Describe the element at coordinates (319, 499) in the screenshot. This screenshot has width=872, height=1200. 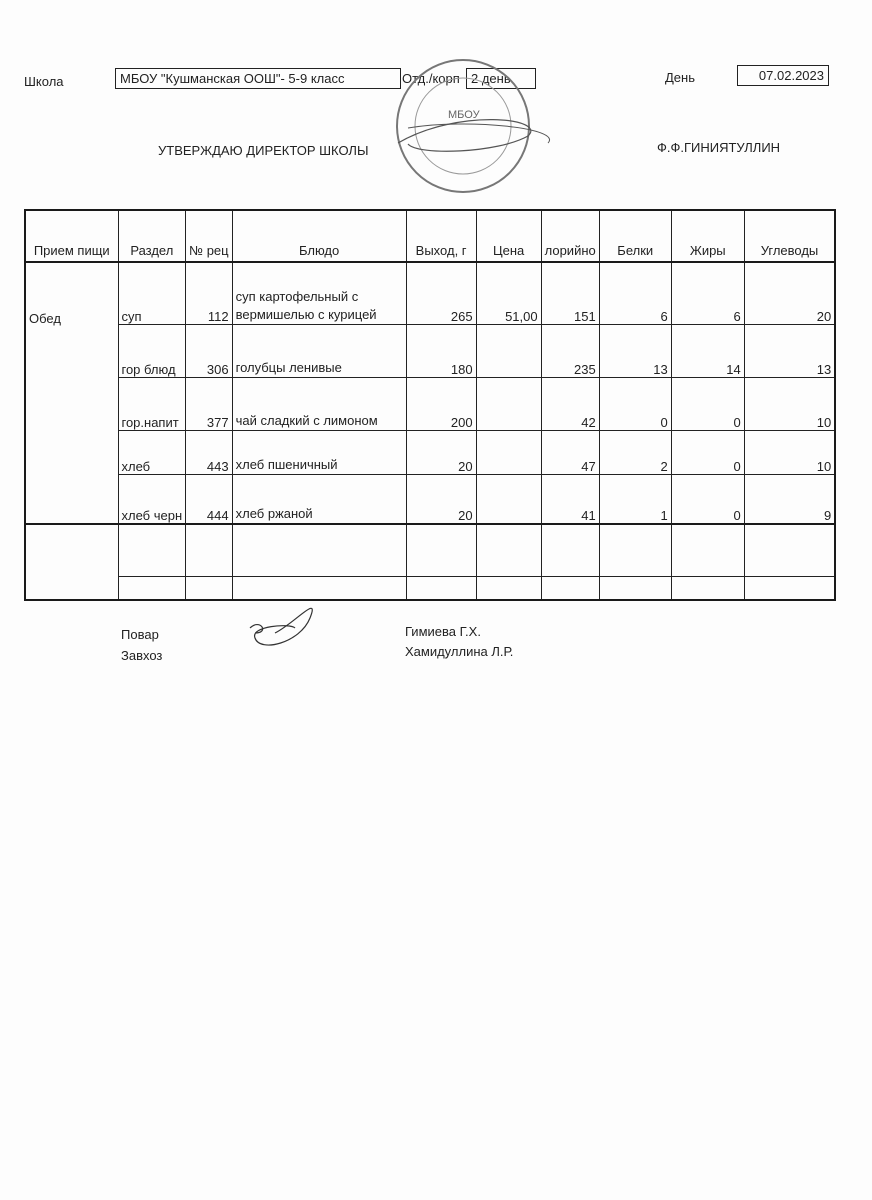
I see `cell-dish: хлеб ржаной` at that location.